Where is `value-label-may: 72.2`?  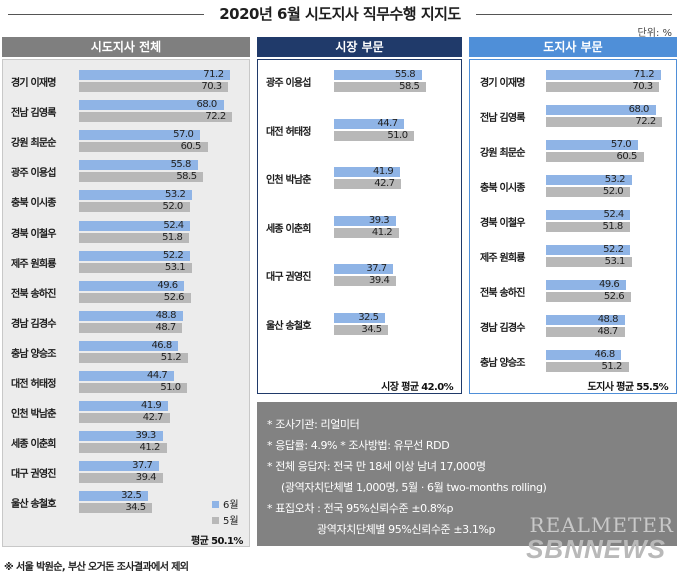
value-label-may: 72.2 is located at coordinates (215, 117).